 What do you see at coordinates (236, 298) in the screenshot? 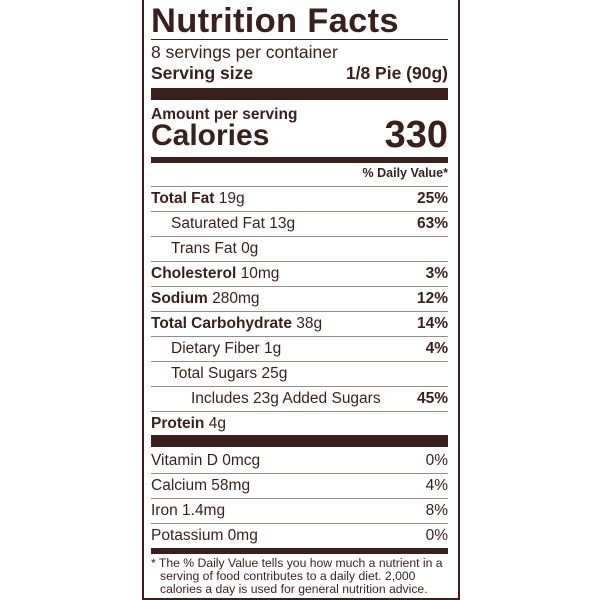
I see `nutrient-amount: 280mg` at bounding box center [236, 298].